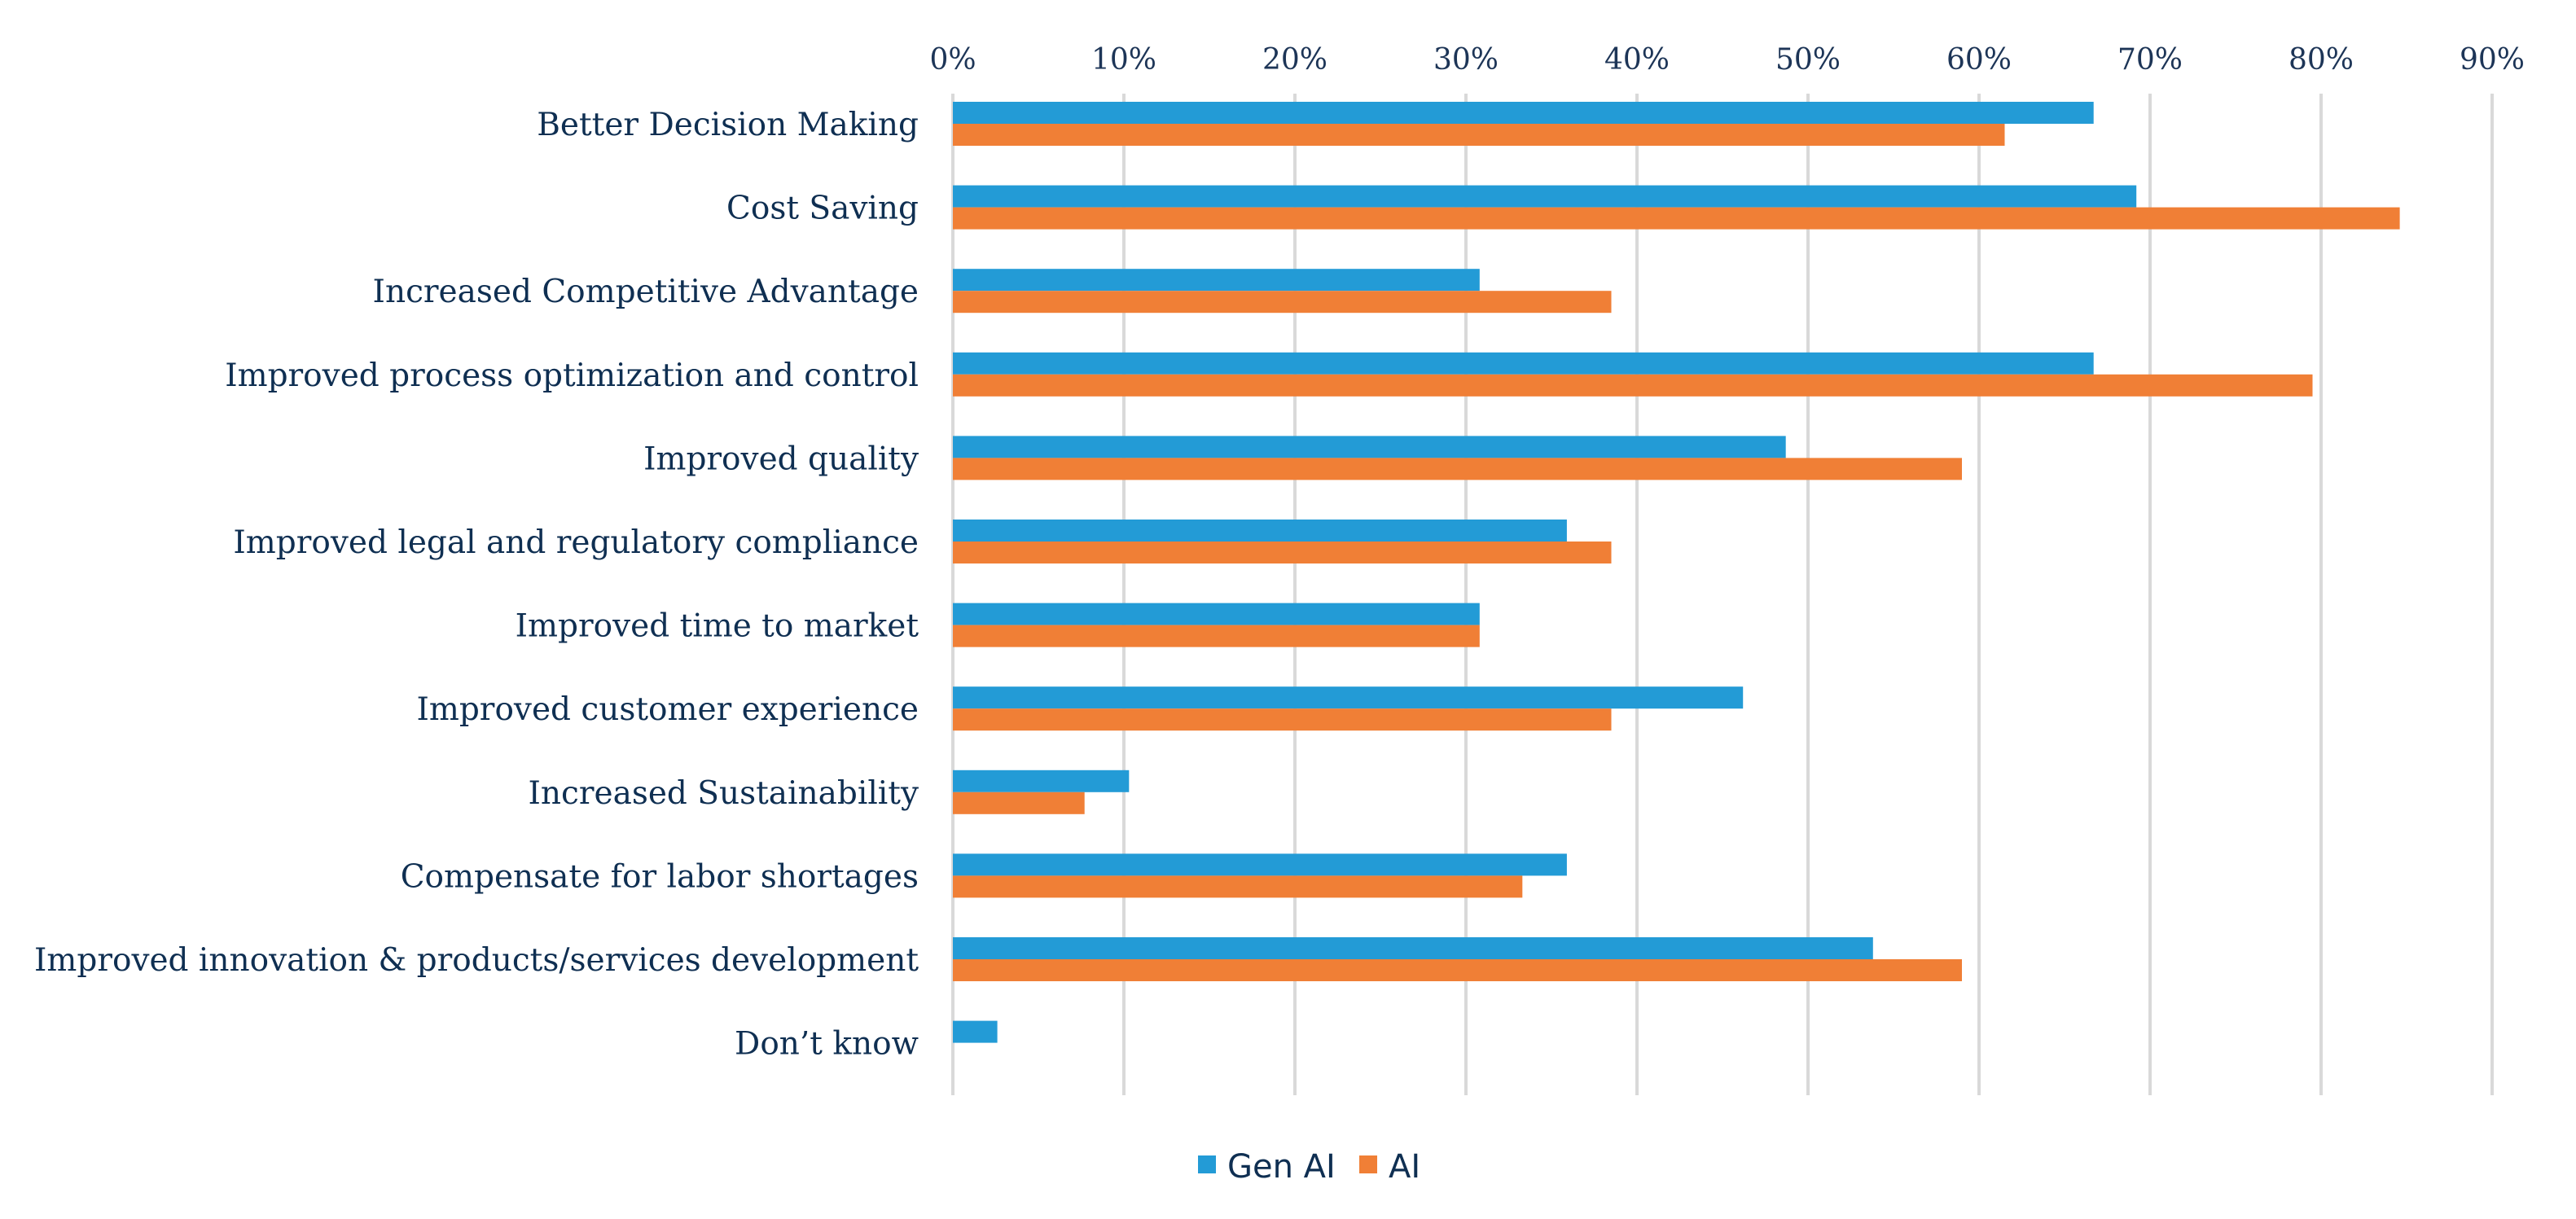 This screenshot has height=1219, width=2576. I want to click on legend: Gen AI AI, so click(1309, 1167).